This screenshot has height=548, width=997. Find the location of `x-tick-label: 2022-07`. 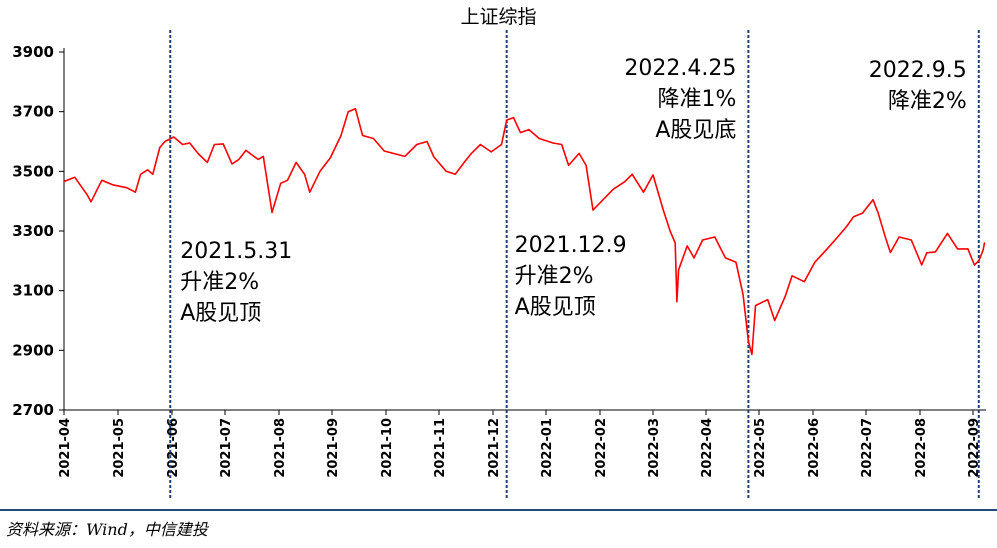

x-tick-label: 2022-07 is located at coordinates (867, 448).